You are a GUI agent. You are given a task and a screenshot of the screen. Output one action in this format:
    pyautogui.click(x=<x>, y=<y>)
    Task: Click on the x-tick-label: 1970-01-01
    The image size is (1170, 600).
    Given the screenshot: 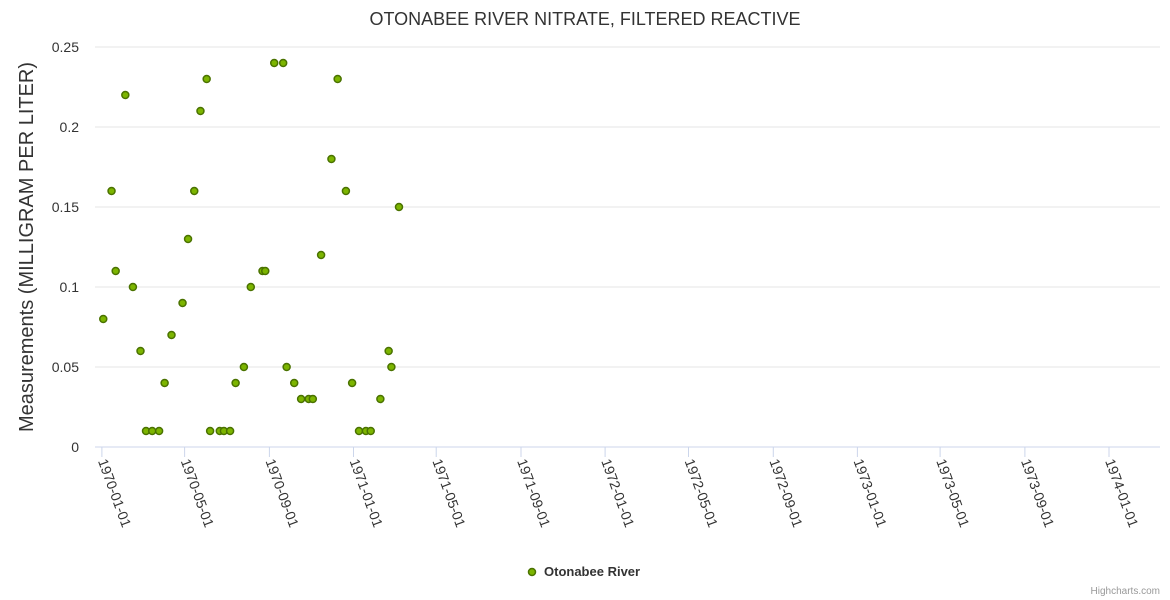 What is the action you would take?
    pyautogui.click(x=115, y=493)
    